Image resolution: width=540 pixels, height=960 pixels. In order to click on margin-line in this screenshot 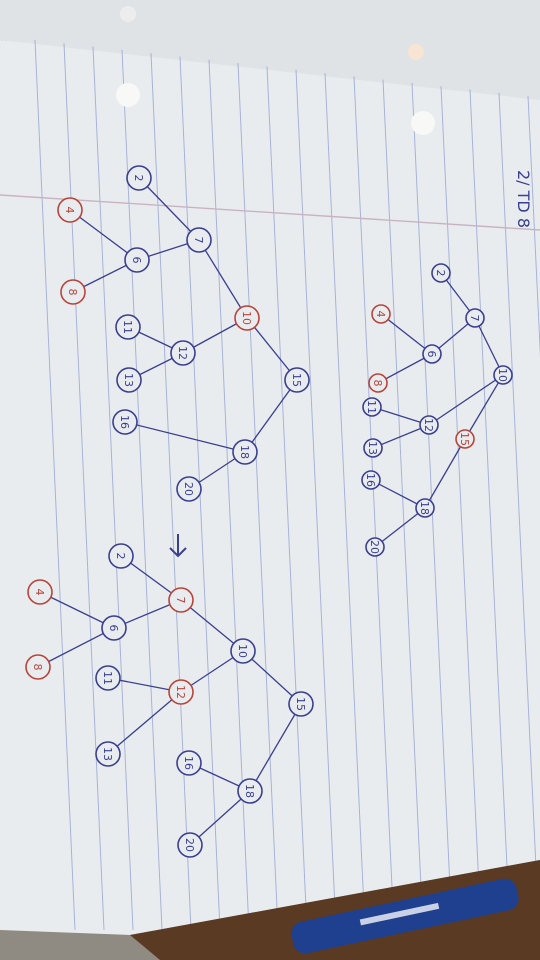, I will do `click(270, 212)`.